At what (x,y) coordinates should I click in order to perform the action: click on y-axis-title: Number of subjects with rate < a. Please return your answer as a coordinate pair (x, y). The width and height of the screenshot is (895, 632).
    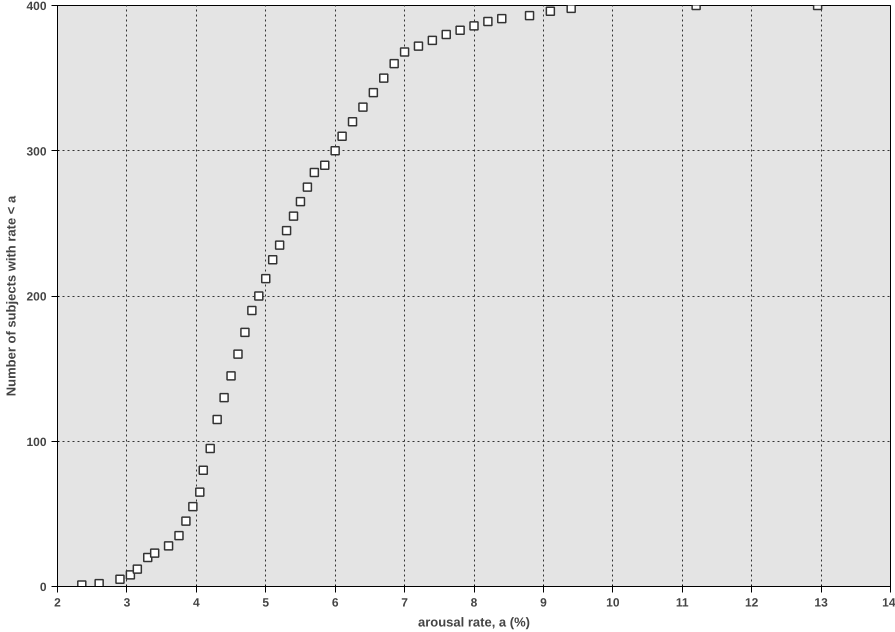
    Looking at the image, I should click on (10, 295).